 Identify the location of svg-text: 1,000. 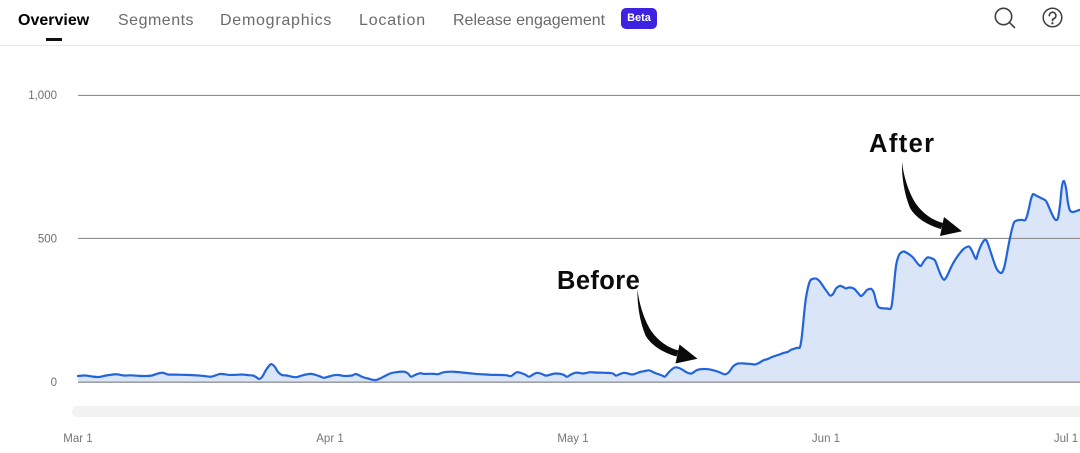
(42, 96).